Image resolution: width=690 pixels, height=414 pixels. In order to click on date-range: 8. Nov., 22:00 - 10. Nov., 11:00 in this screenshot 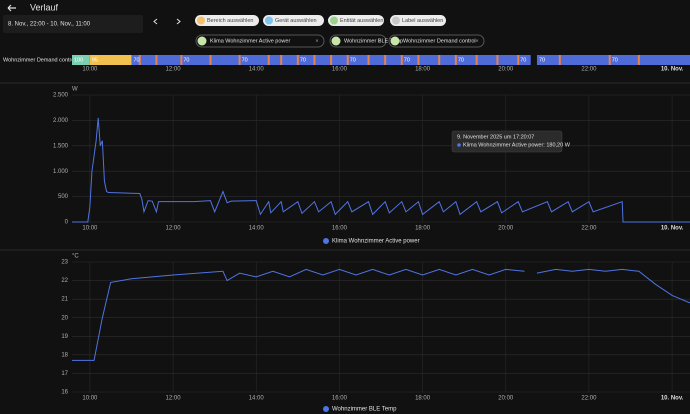, I will do `click(49, 25)`.